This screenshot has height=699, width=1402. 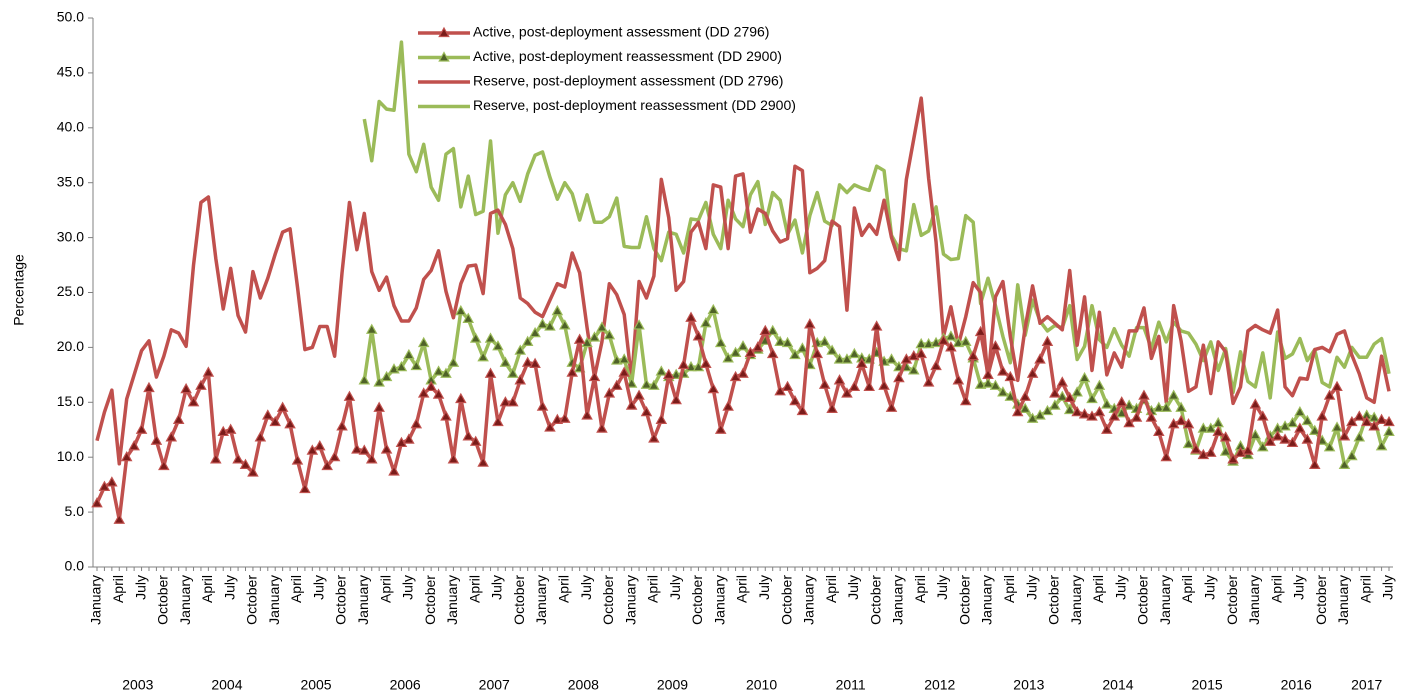 I want to click on y-tick-label: 30.0, so click(x=70, y=236).